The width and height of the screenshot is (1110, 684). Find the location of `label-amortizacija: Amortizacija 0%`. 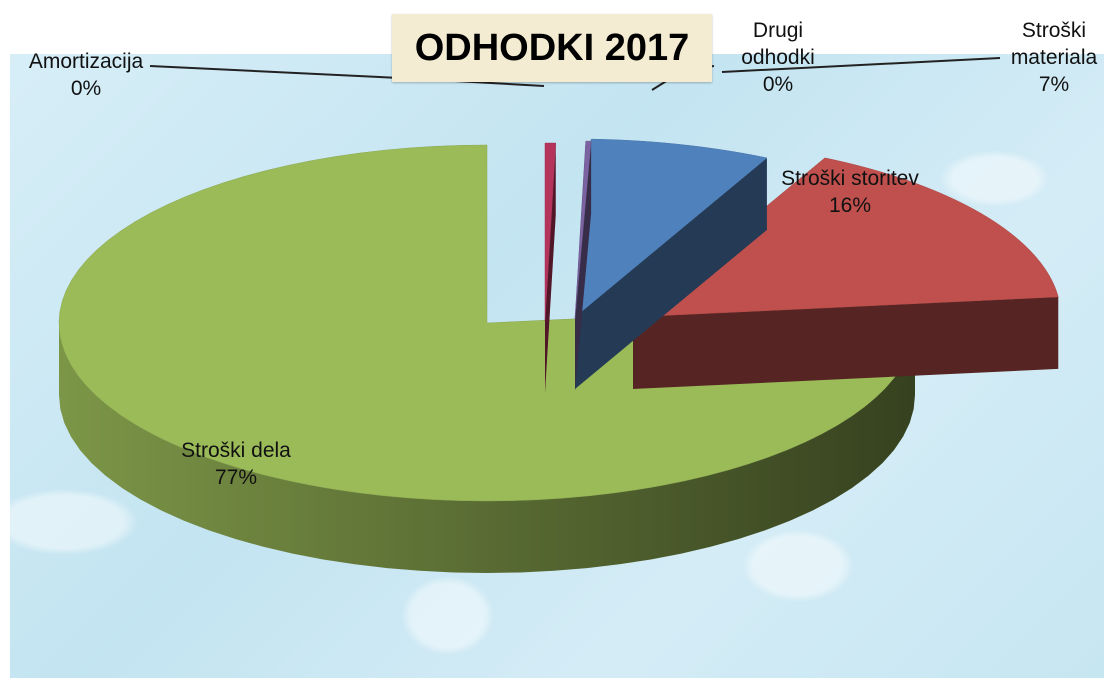

label-amortizacija: Amortizacija 0% is located at coordinates (86, 75).